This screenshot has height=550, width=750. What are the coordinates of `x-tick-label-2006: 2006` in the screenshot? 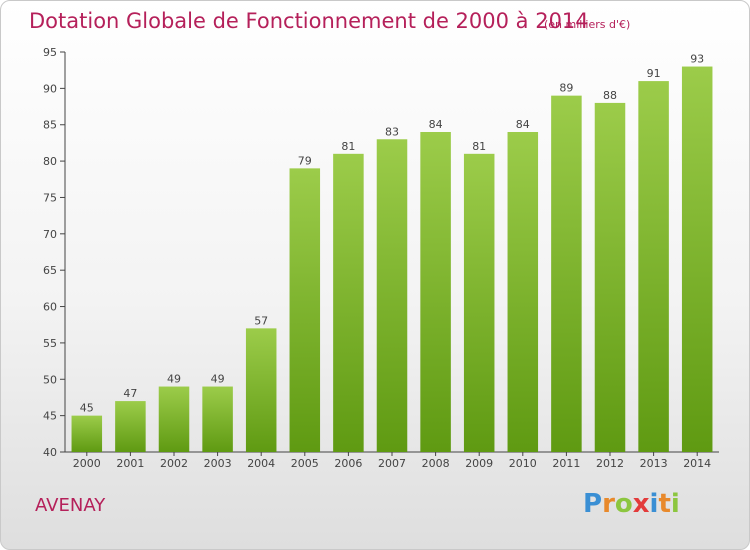 It's located at (348, 463).